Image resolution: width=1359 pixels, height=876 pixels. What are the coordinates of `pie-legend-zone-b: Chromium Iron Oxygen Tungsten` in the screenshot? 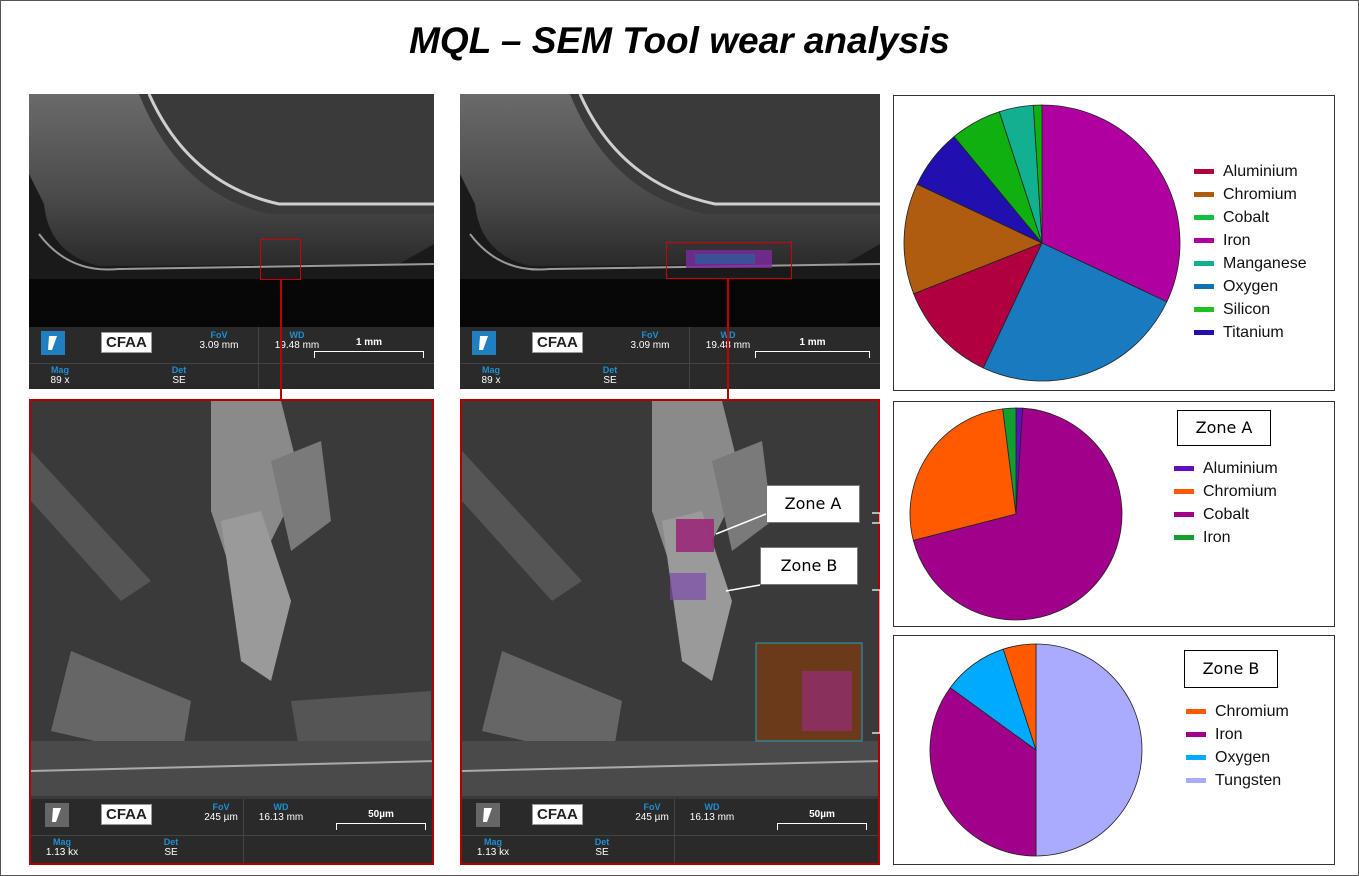 It's located at (1237, 746).